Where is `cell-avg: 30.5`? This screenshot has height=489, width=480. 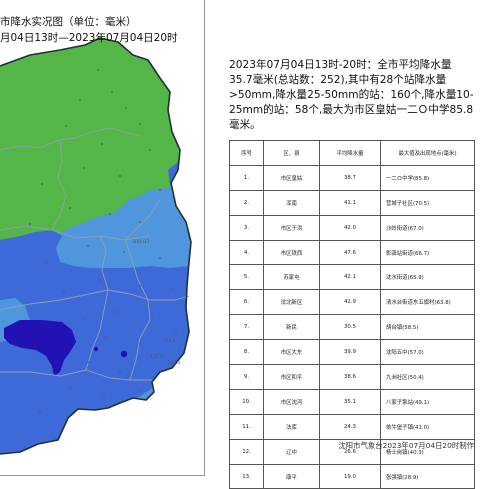 cell-avg: 30.5 is located at coordinates (350, 327).